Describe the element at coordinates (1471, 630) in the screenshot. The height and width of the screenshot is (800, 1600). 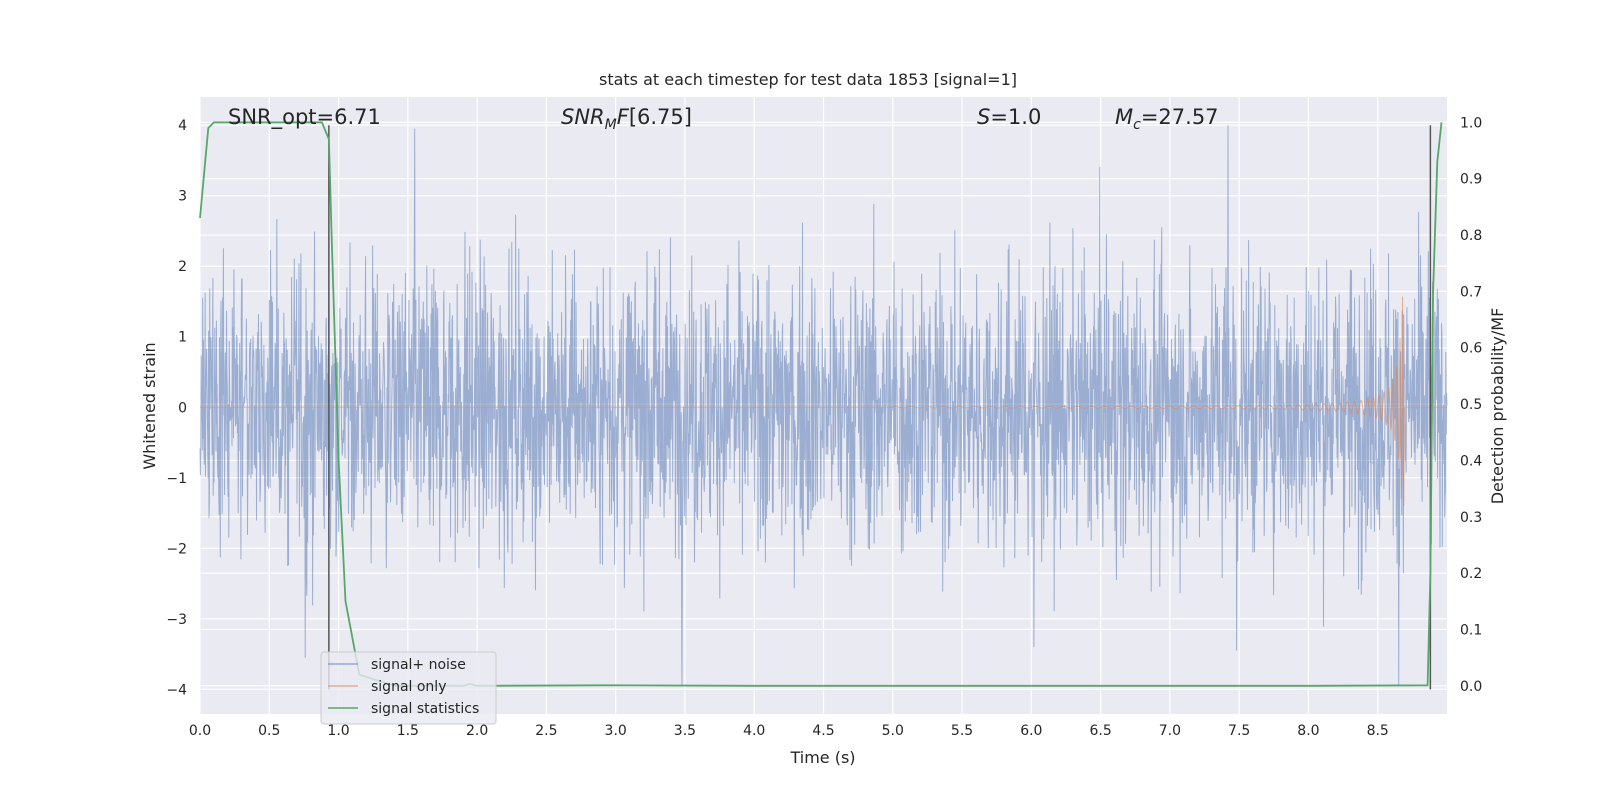
I see `y-tick-label-right: 0.1` at that location.